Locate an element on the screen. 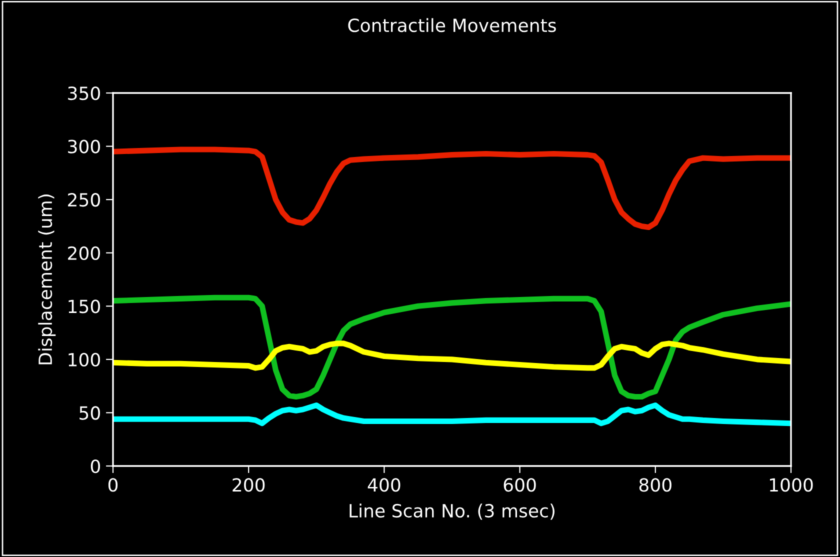 The image size is (840, 557). y-tick-label: 100 is located at coordinates (84, 359).